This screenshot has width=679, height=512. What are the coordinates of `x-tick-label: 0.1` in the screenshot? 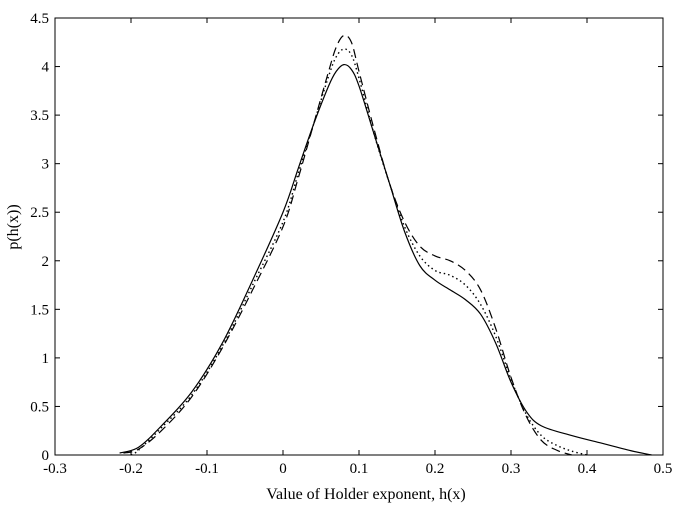 It's located at (359, 469).